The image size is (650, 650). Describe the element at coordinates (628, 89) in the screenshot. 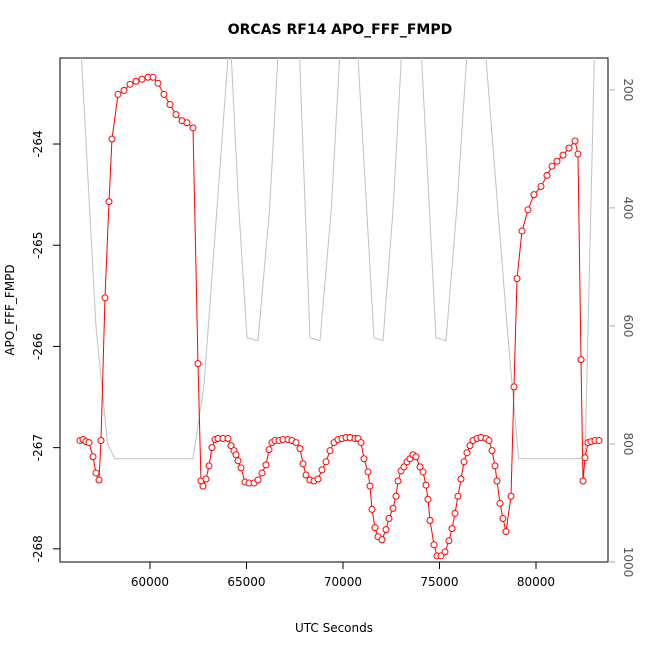

I see `y2-tick-label: 200` at that location.